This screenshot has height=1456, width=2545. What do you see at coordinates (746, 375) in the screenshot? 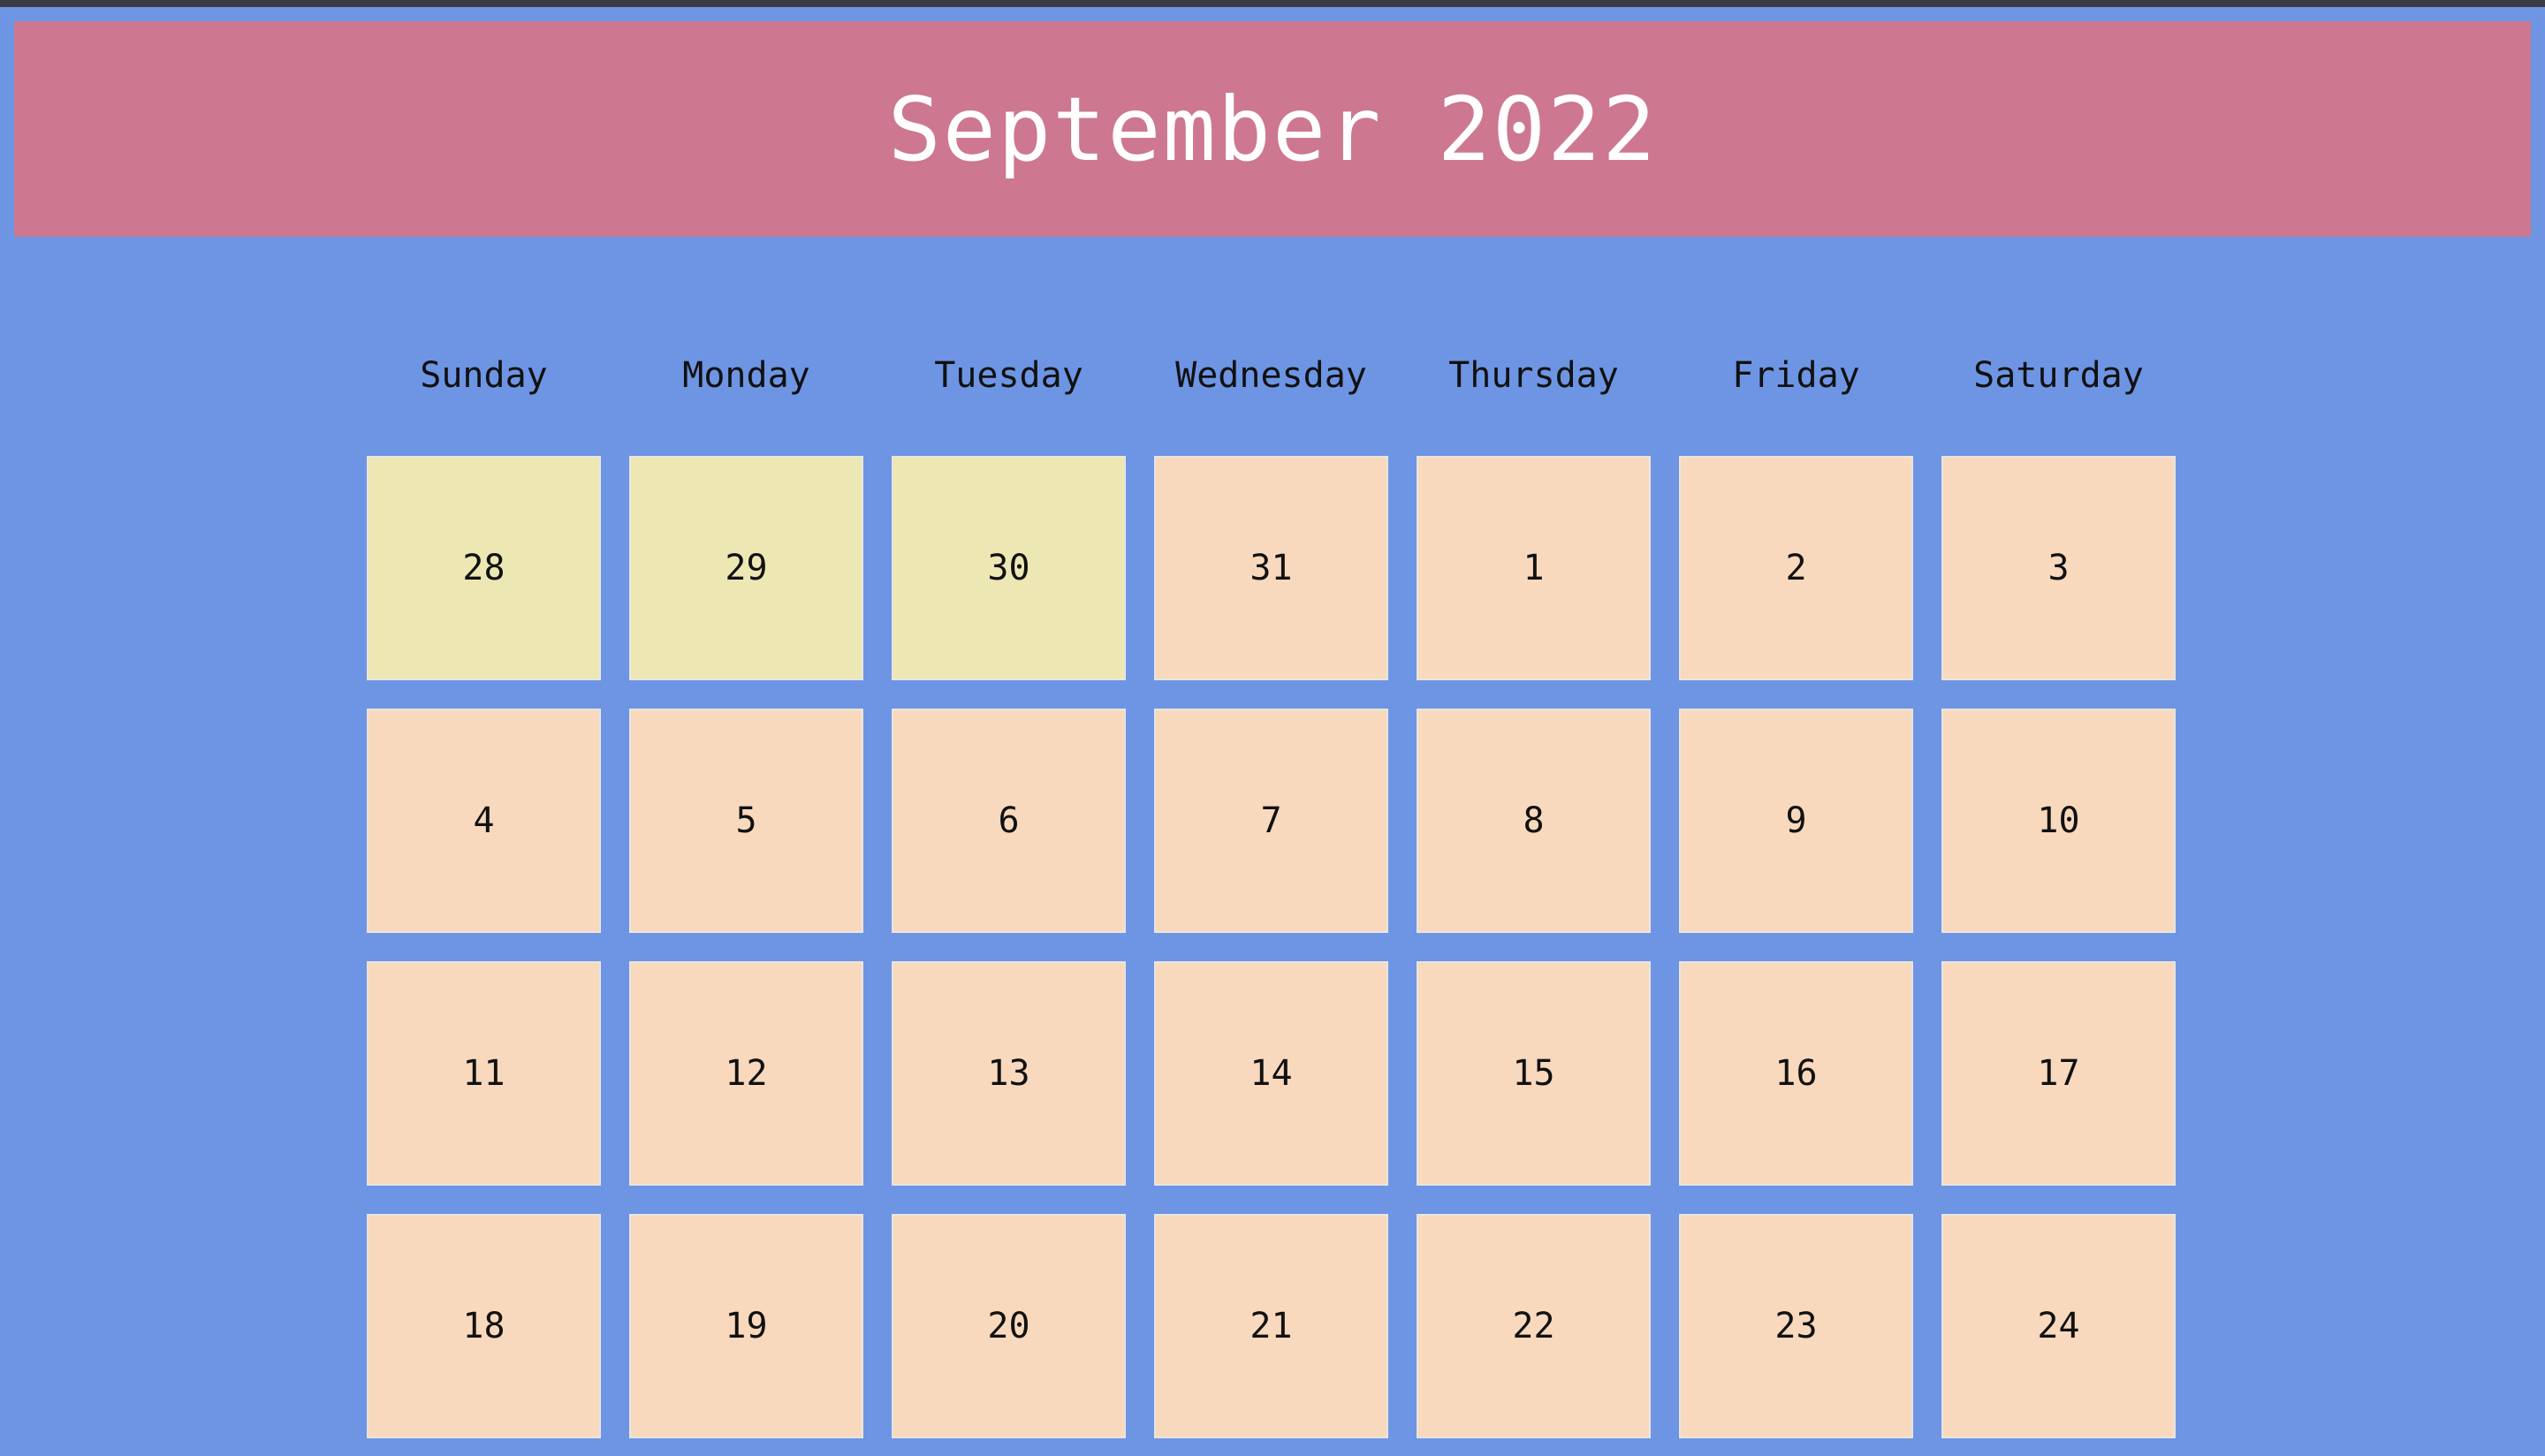
I see `weekday-monday: Monday` at bounding box center [746, 375].